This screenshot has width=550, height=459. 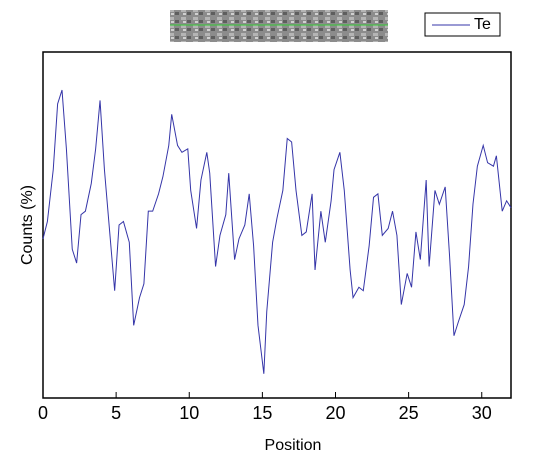 I want to click on x-tick-label: 10, so click(x=189, y=413).